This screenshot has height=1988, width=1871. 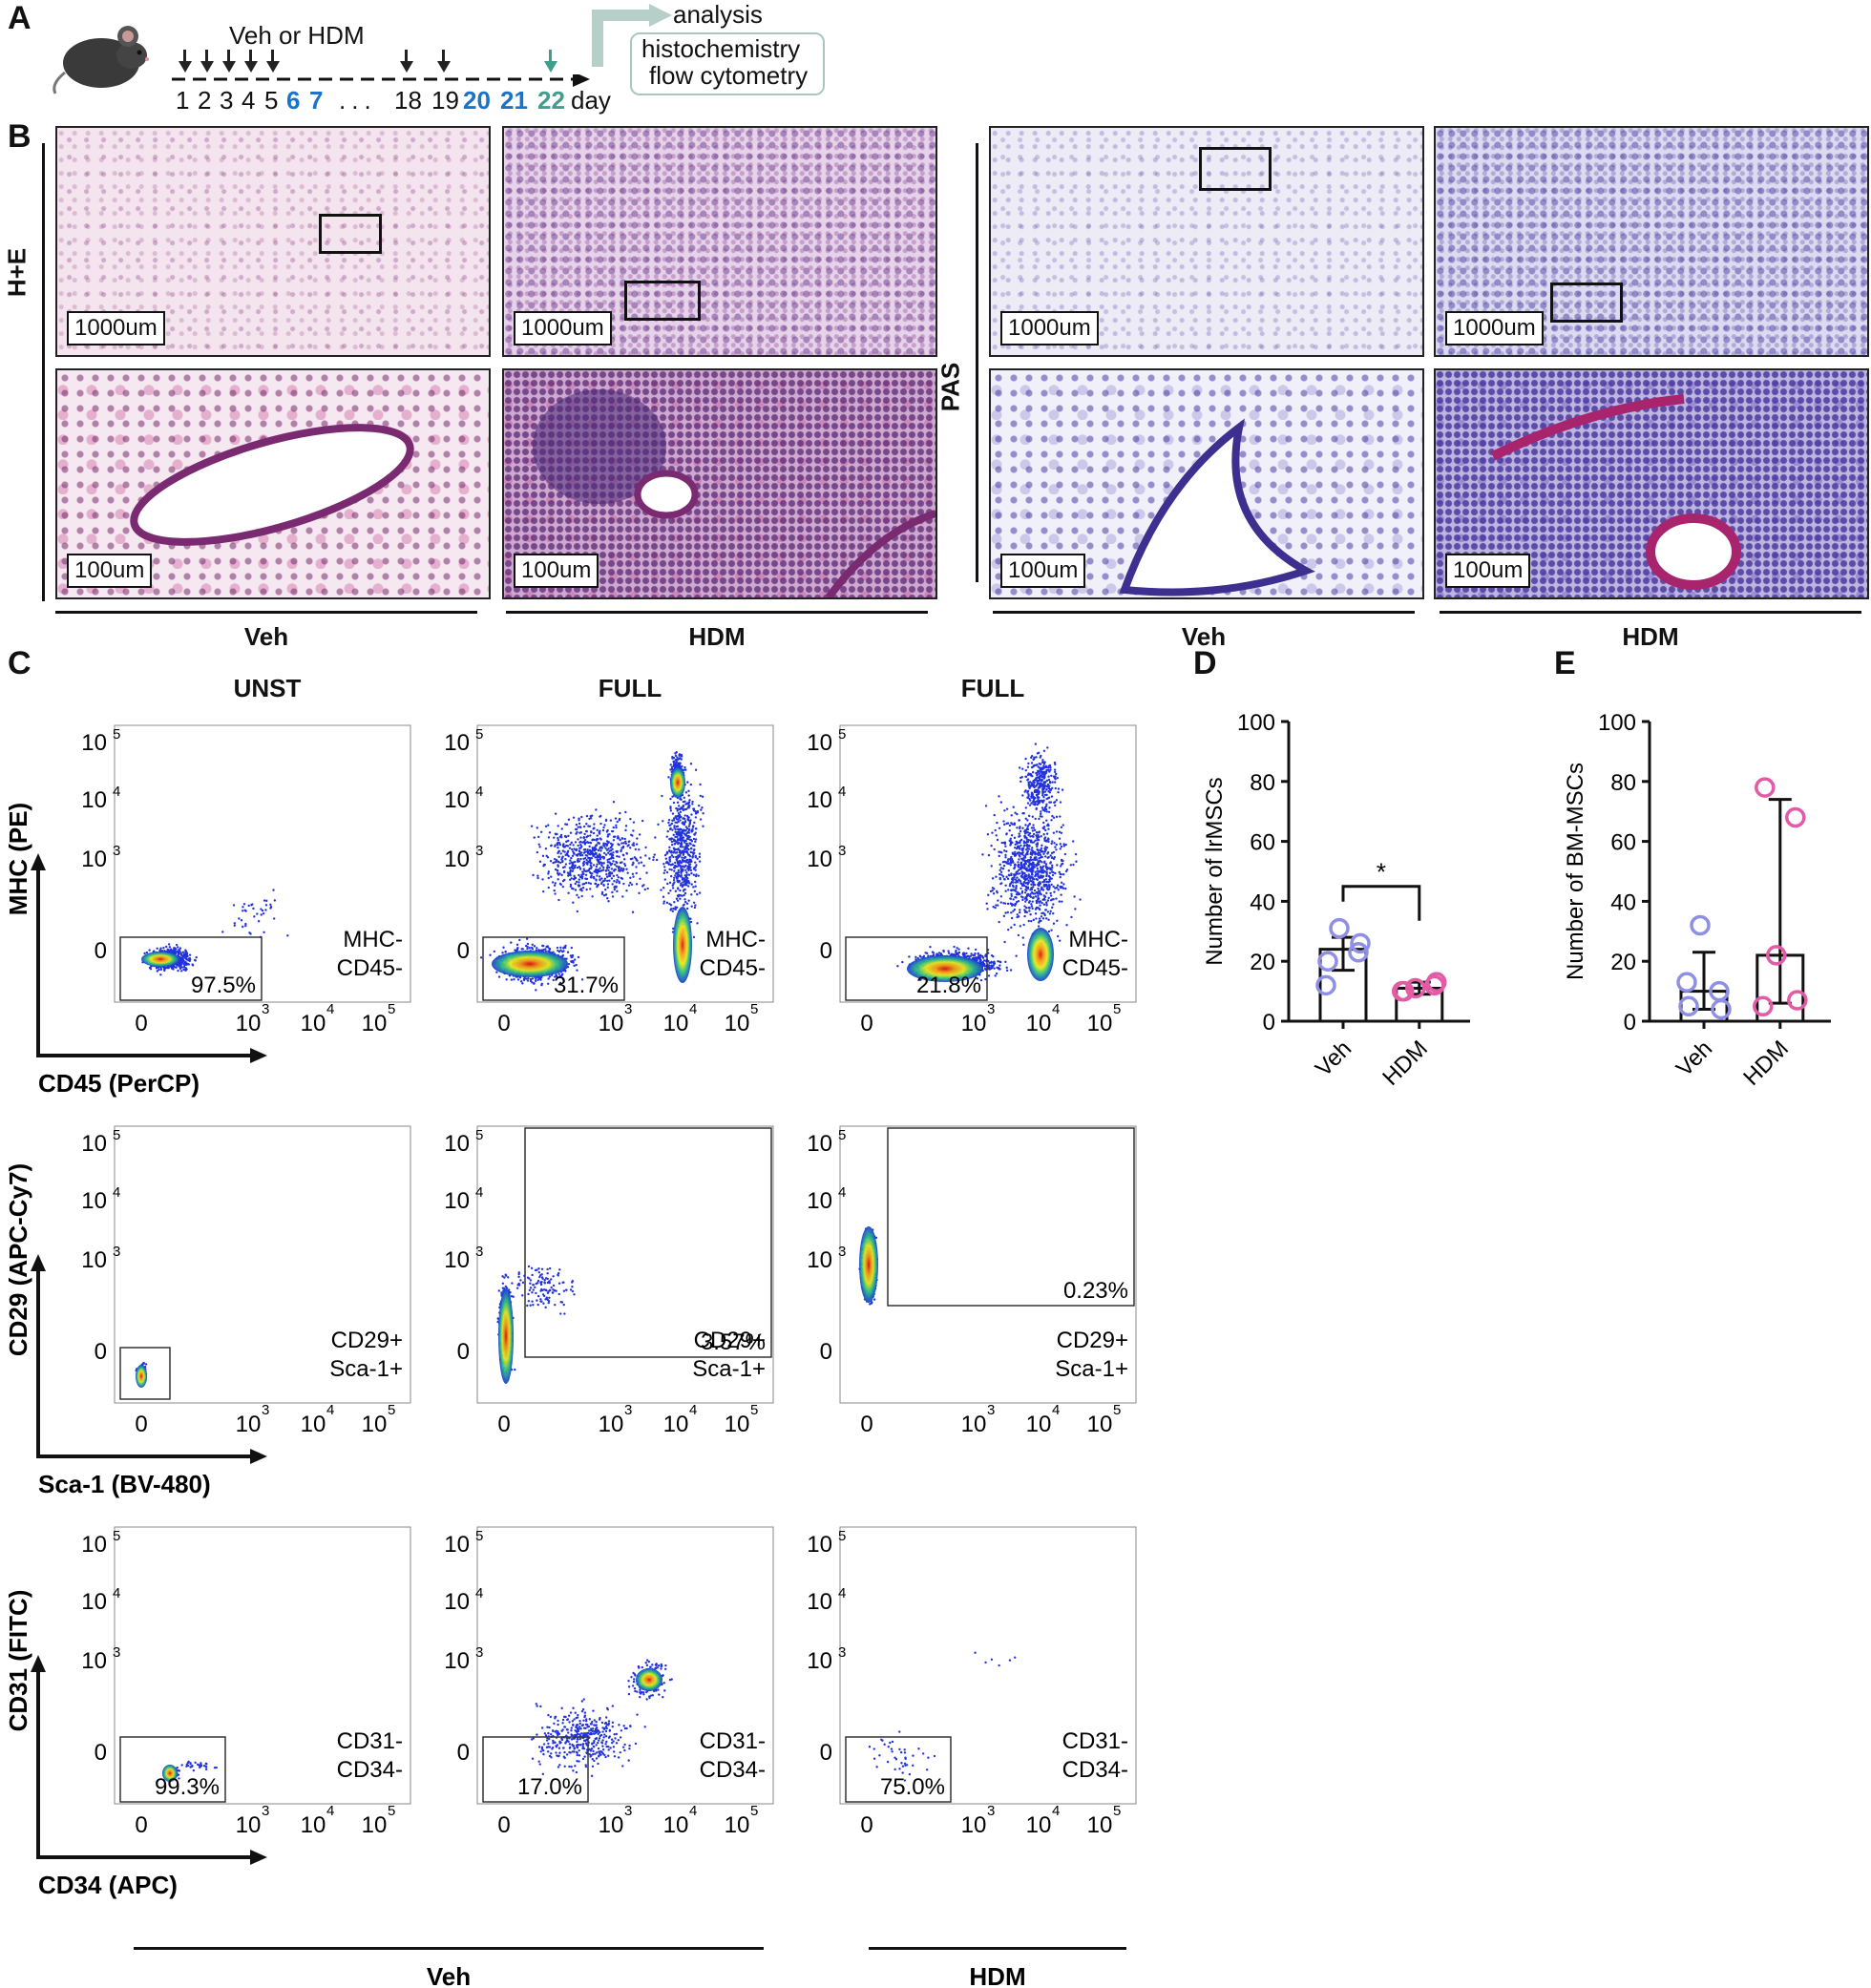 I want to click on he-veh-high-mag: 100um, so click(x=273, y=483).